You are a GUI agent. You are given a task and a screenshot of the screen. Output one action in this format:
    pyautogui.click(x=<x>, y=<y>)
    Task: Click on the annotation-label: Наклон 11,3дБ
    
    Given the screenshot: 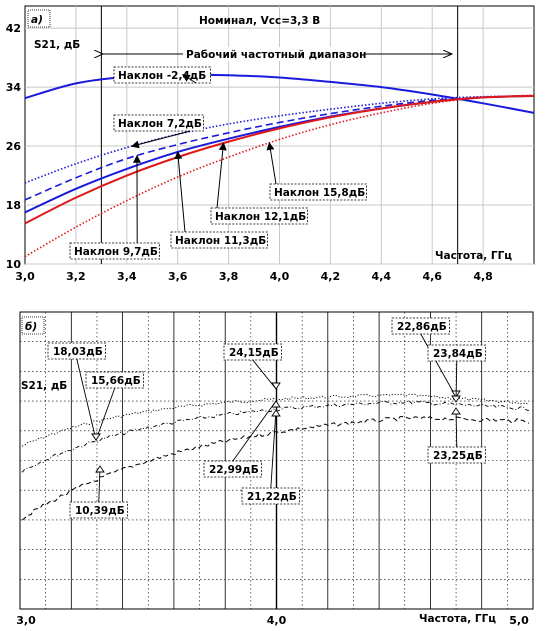 What is the action you would take?
    pyautogui.click(x=220, y=241)
    